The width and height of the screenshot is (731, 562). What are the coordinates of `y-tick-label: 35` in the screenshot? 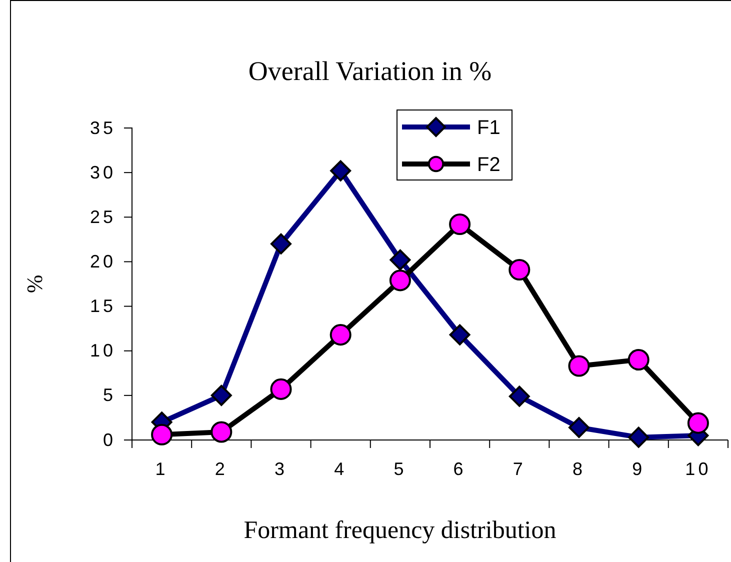 It's located at (103, 128).